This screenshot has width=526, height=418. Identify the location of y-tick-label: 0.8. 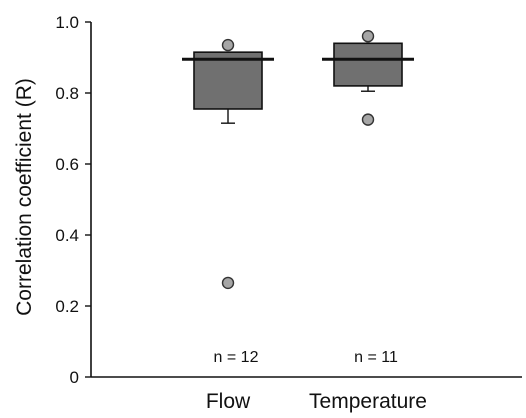
(67, 93).